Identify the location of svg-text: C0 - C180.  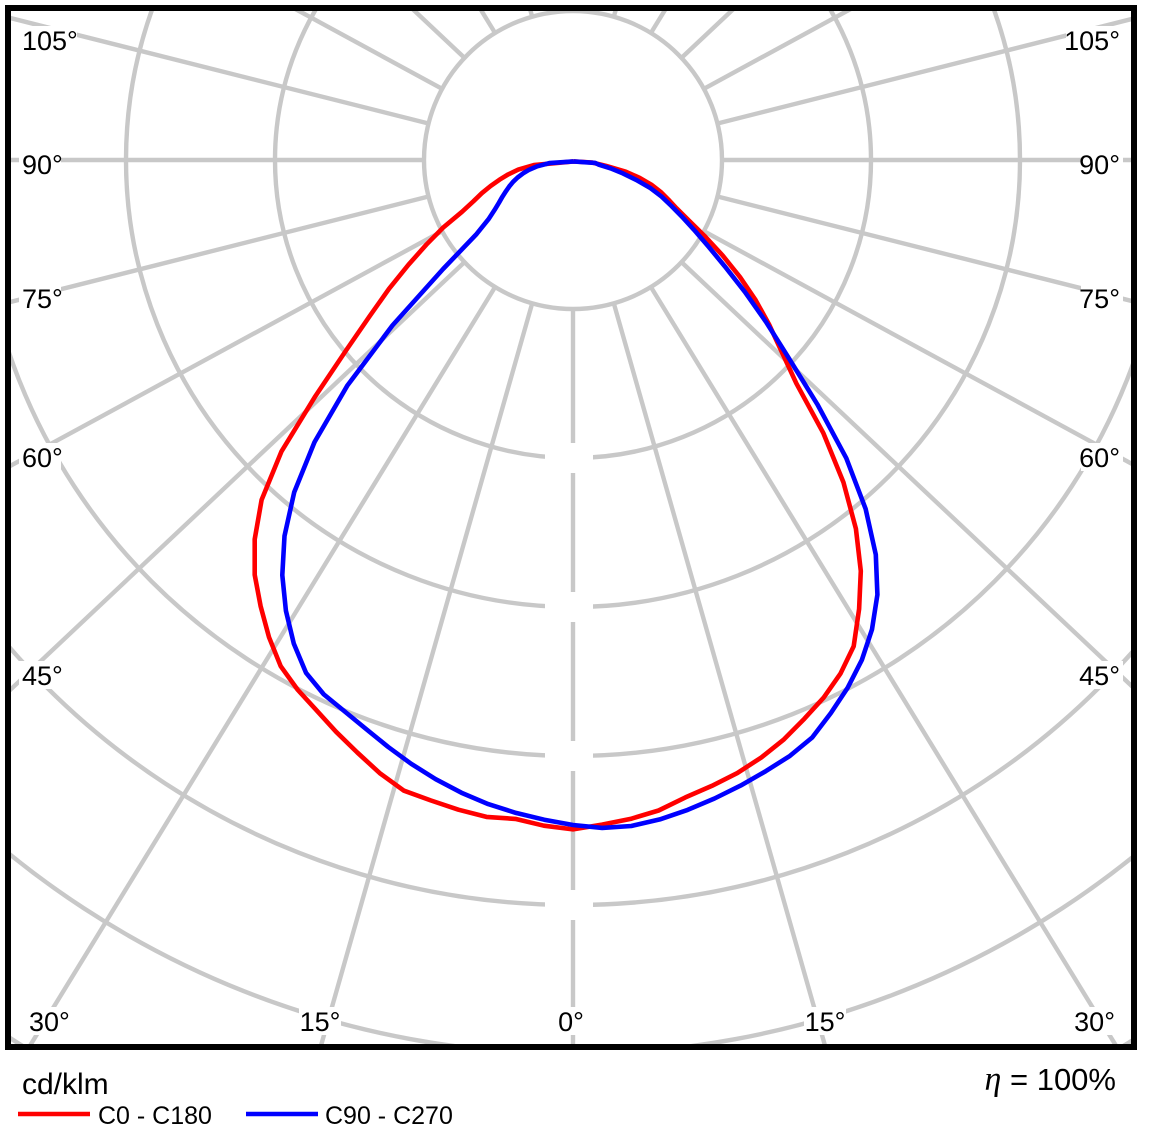
(155, 1116).